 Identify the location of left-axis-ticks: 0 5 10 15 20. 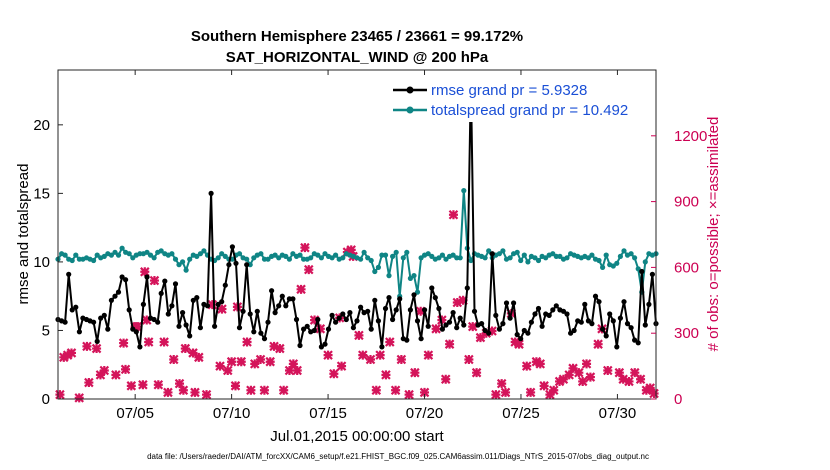
(48, 262).